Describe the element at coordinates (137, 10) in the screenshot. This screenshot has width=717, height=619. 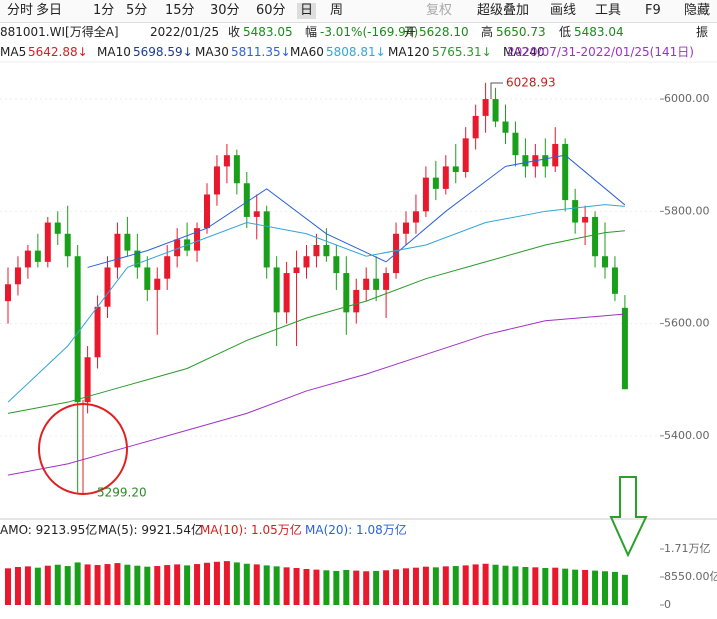
I see `period-tab: 5分` at that location.